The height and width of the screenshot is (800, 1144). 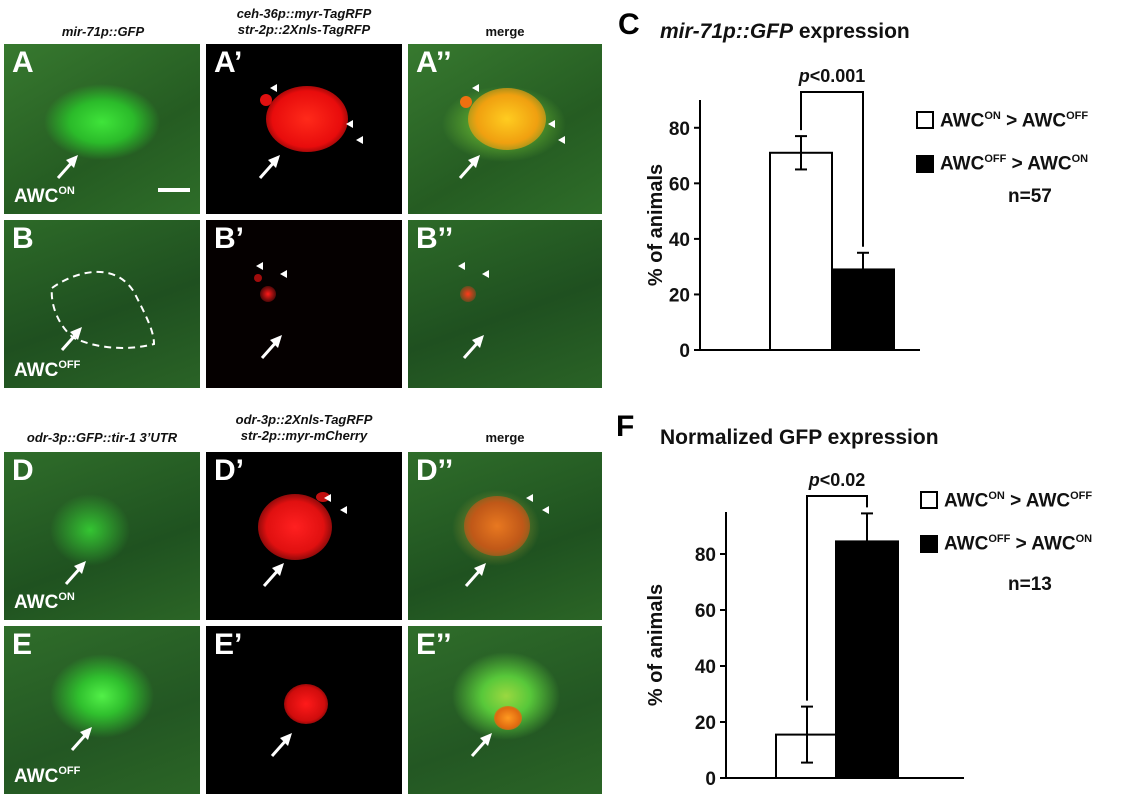 I want to click on panel-A: A AWCON, so click(x=102, y=129).